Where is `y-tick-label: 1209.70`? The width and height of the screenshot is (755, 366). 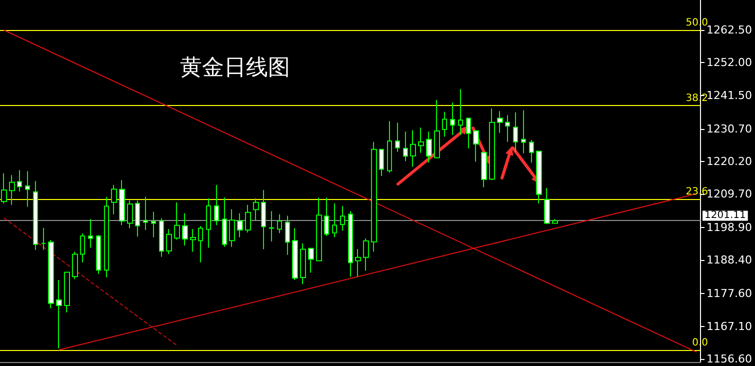
y-tick-label: 1209.70 is located at coordinates (729, 194).